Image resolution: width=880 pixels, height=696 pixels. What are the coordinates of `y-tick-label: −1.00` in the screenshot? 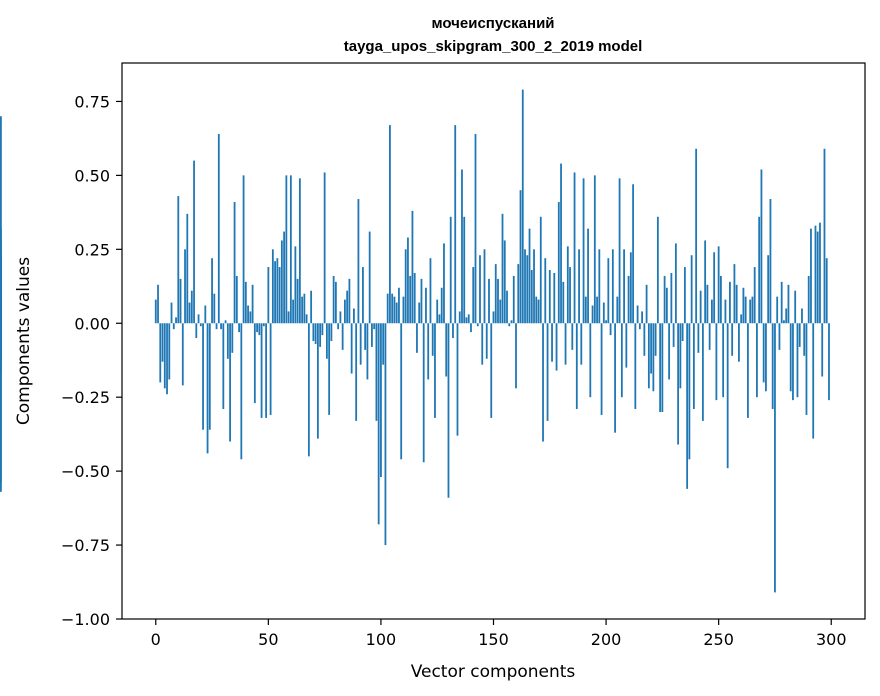 It's located at (85, 619).